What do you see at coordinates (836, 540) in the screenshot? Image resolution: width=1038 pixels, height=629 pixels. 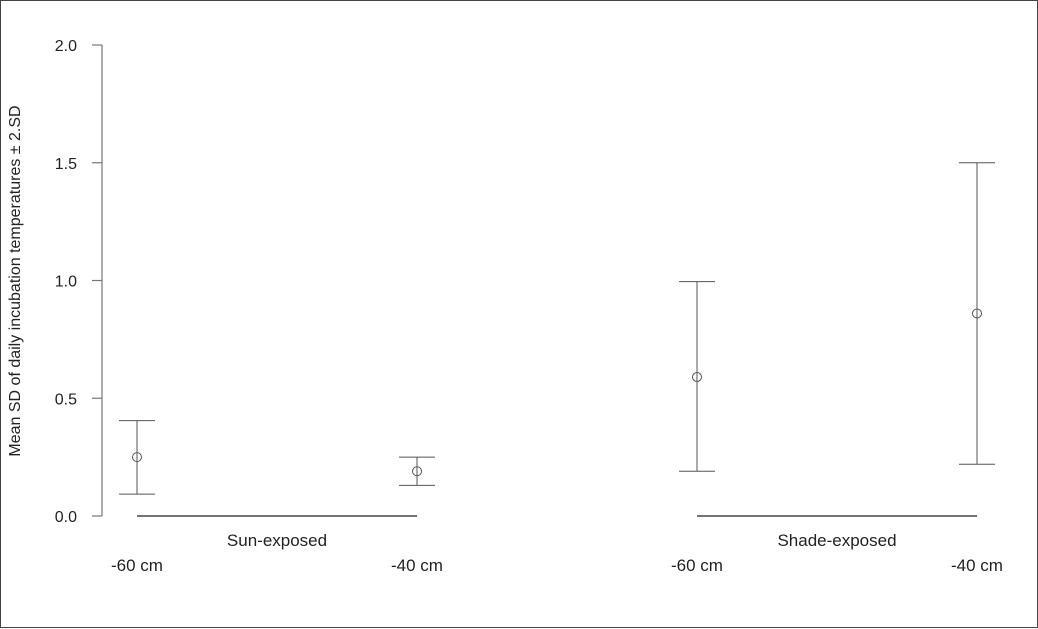 I see `group-label: Shade-exposed` at bounding box center [836, 540].